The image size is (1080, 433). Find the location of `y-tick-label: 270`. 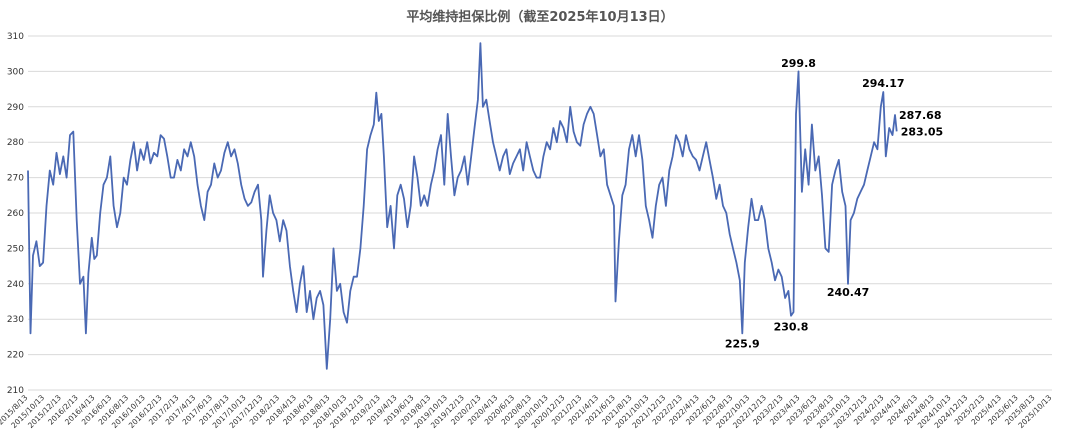

y-tick-label: 270 is located at coordinates (15, 179).